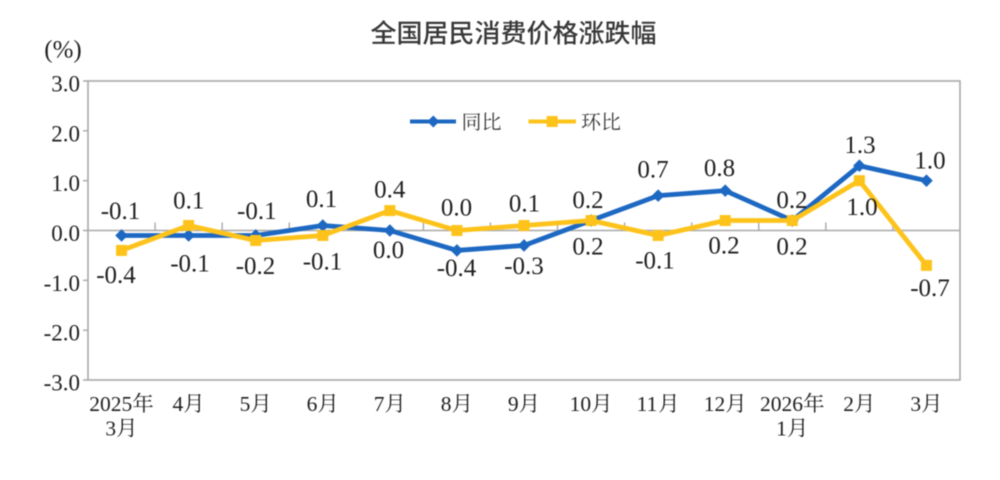  I want to click on svg-text: 2, so click(848, 404).